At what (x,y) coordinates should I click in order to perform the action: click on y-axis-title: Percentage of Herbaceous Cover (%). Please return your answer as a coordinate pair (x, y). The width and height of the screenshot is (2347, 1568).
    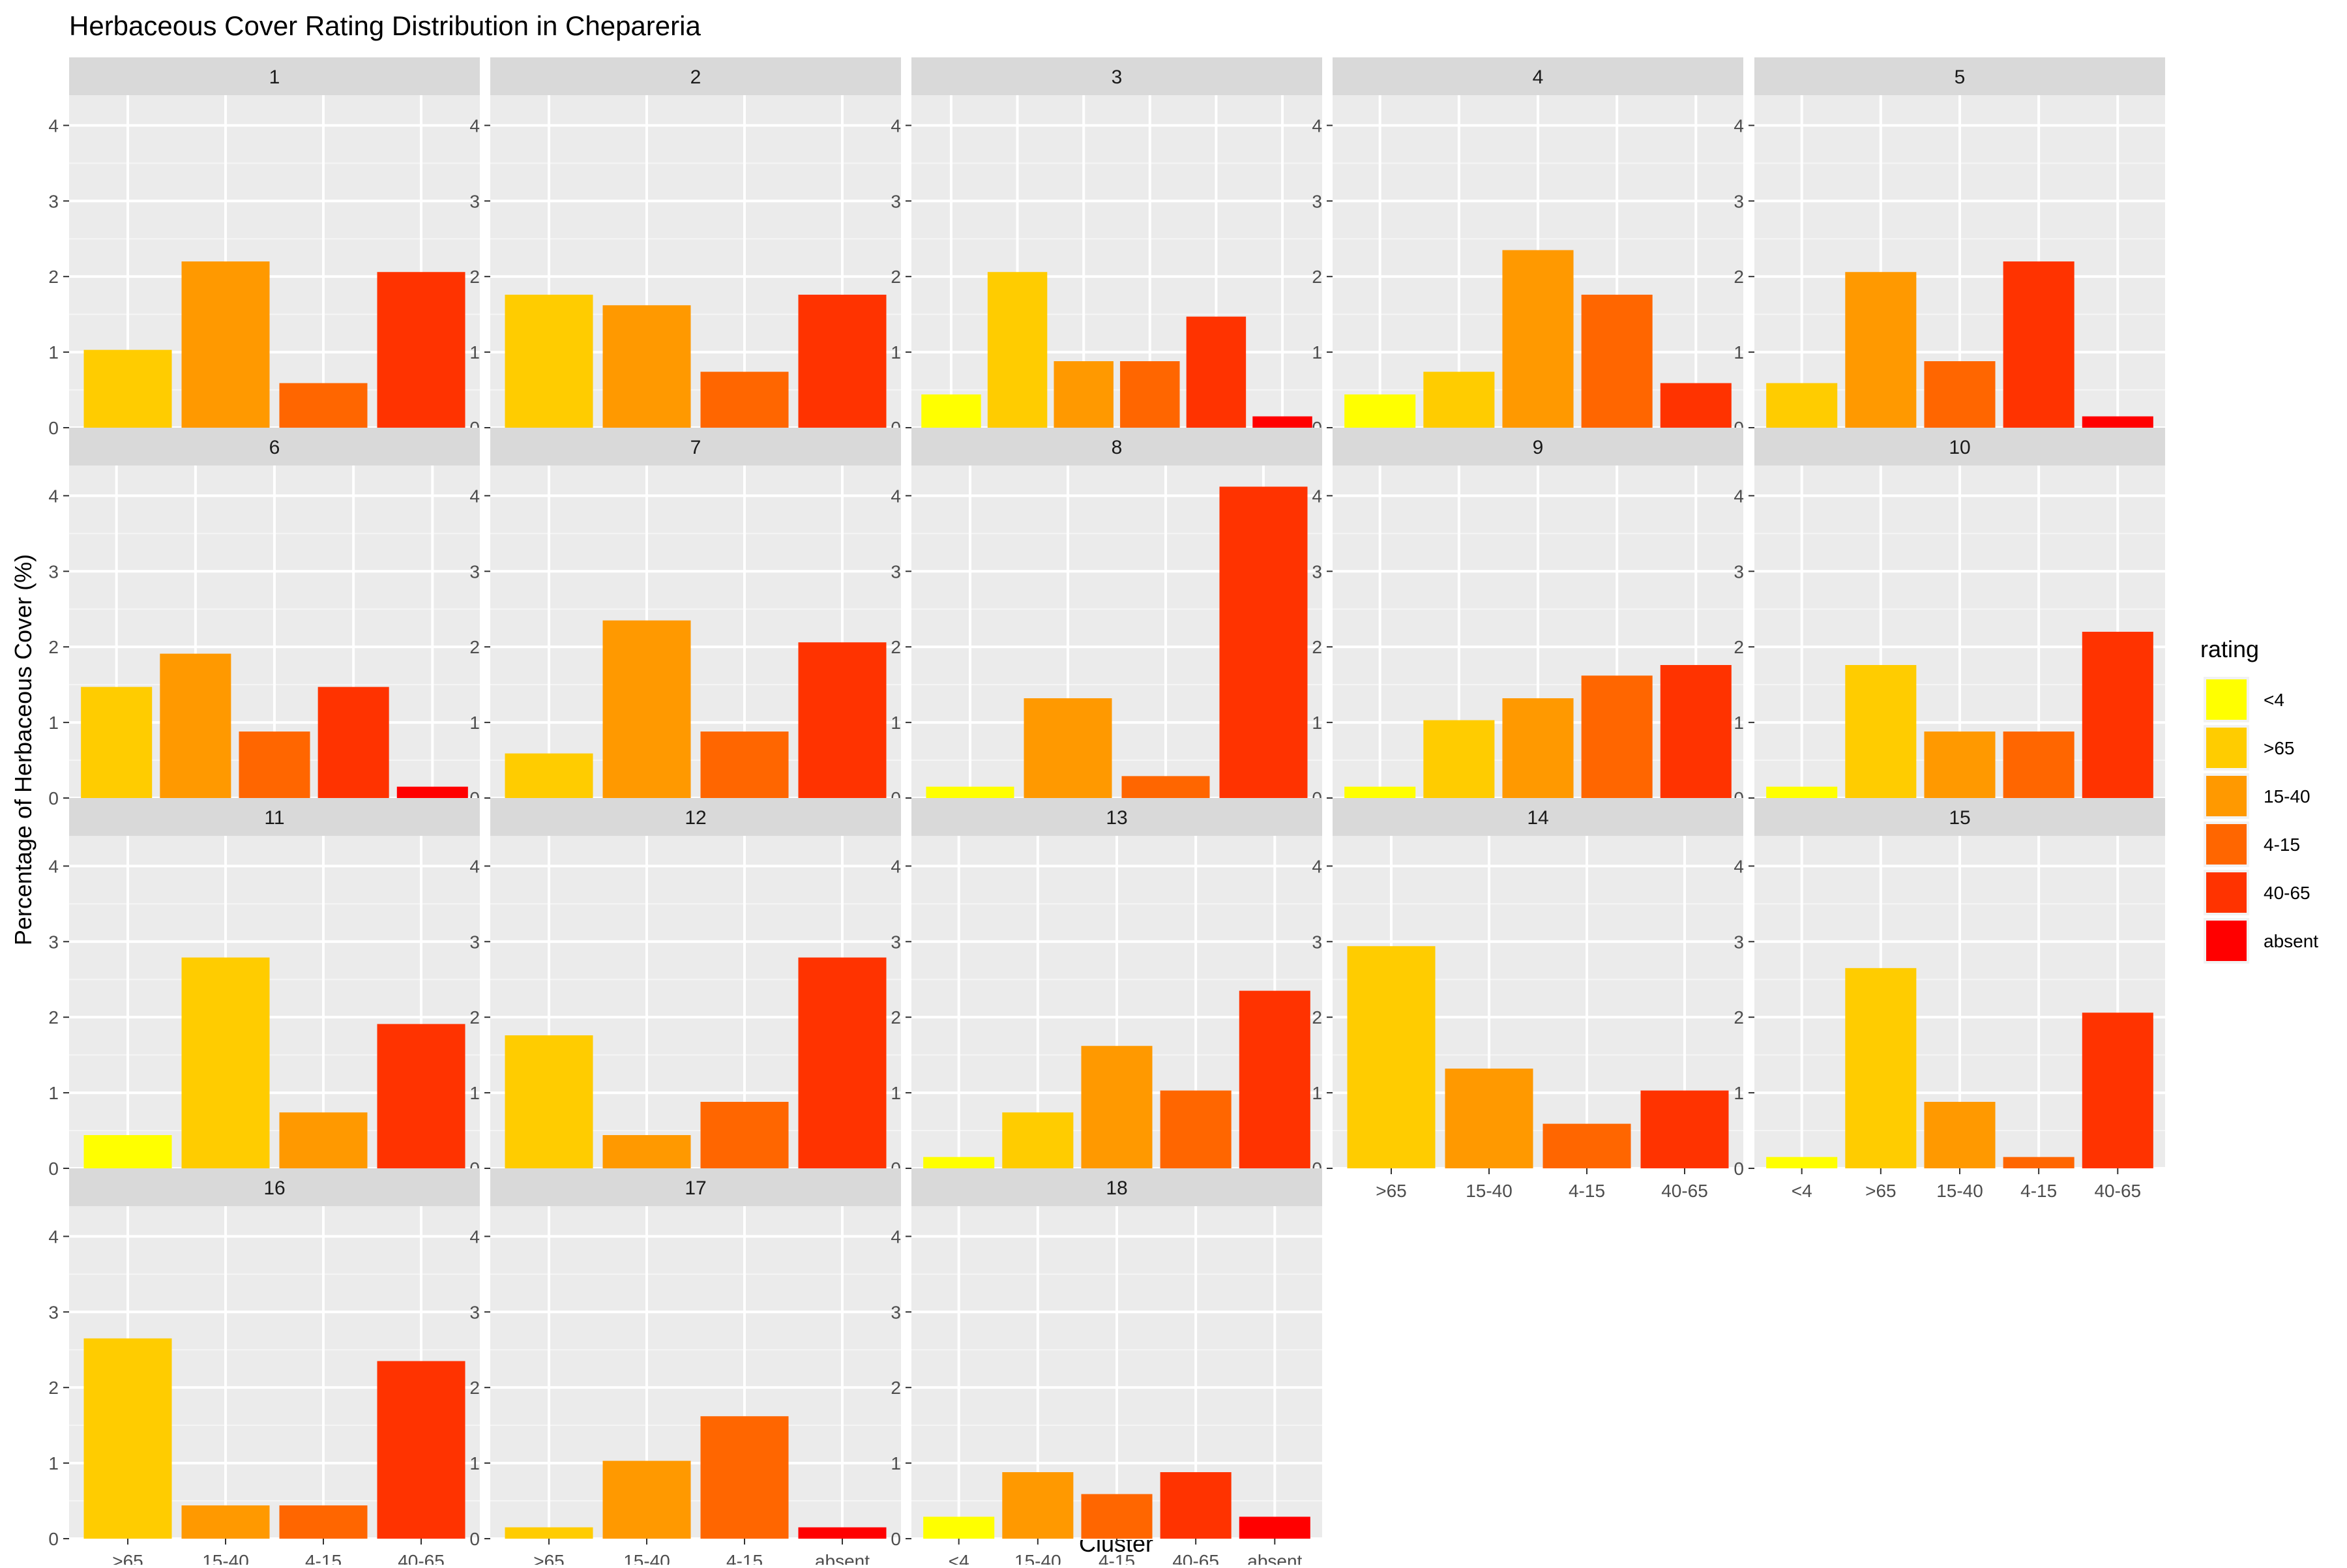
    Looking at the image, I should click on (23, 750).